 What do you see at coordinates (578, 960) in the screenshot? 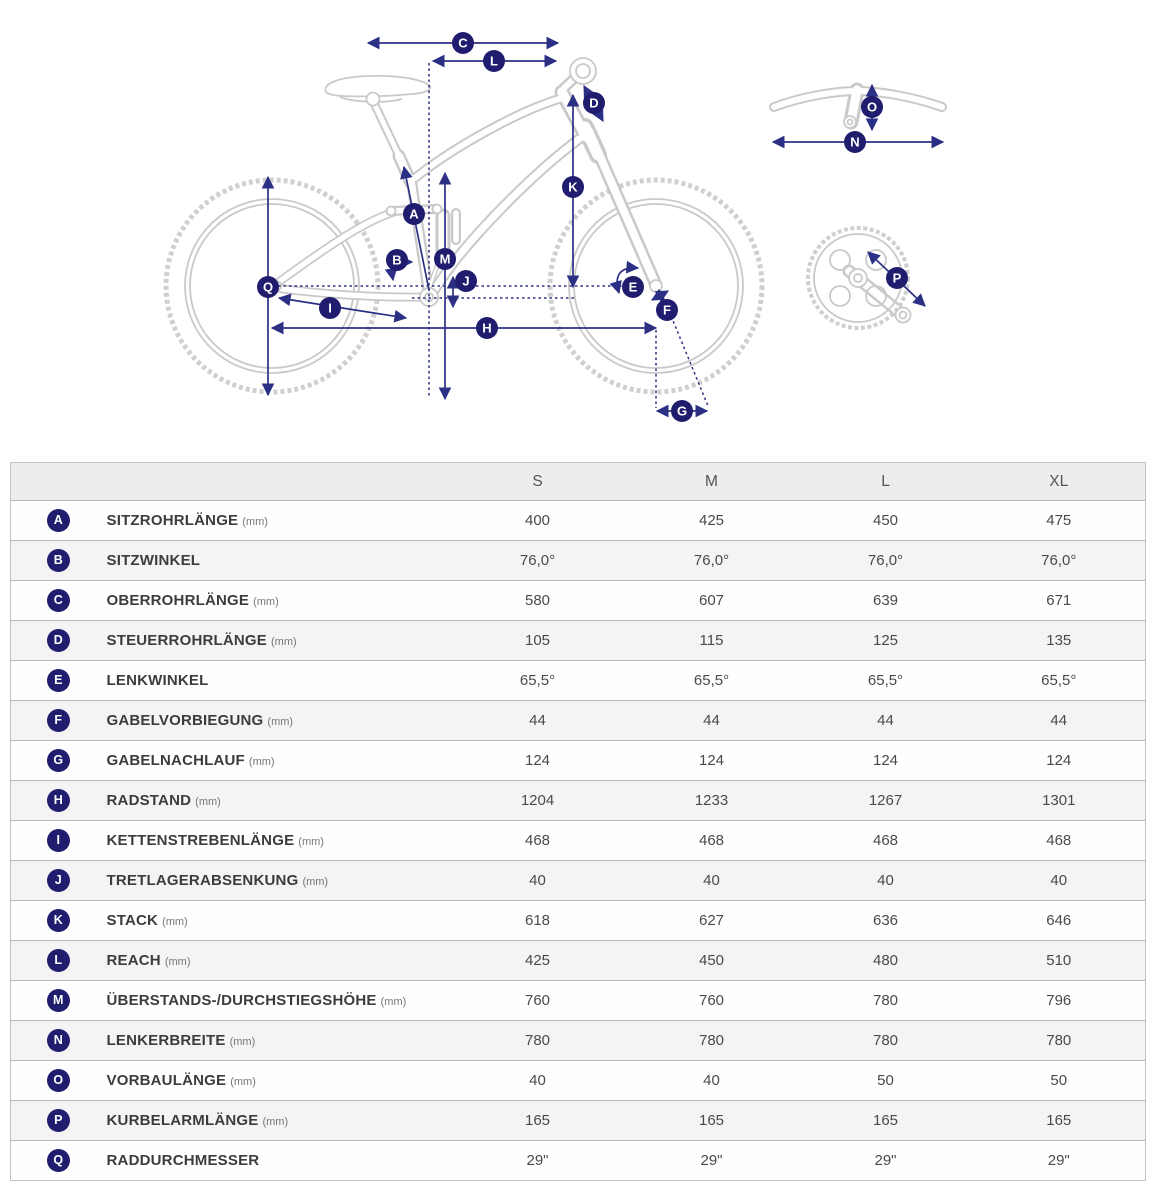
I see `table-row-L: L REACH (mm) 425 450 480 510` at bounding box center [578, 960].